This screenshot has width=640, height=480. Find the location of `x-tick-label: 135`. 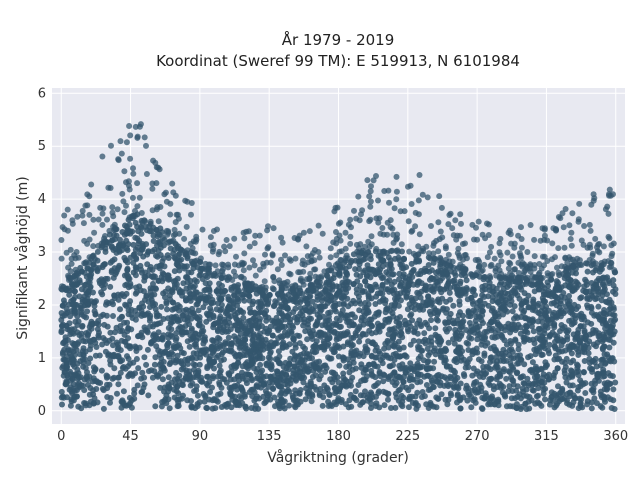

x-tick-label: 135 is located at coordinates (269, 436).